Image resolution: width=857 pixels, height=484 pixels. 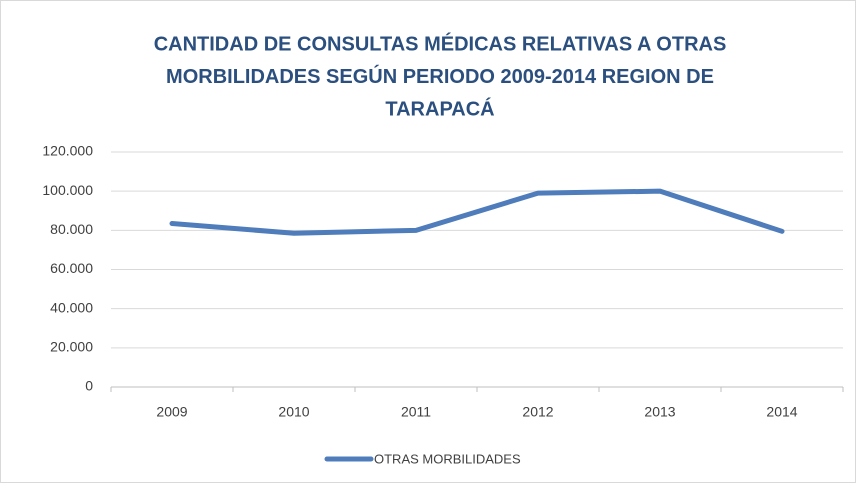 I want to click on chart-title: TARAPACÁ, so click(x=439, y=108).